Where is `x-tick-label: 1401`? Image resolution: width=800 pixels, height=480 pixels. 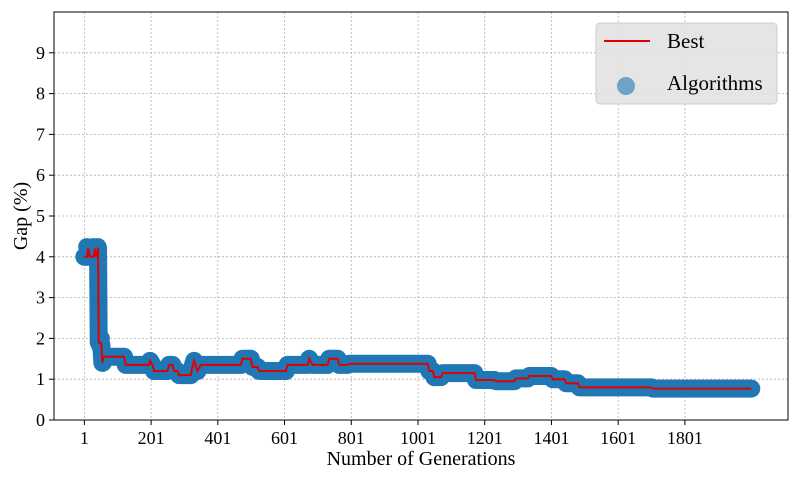
x-tick-label: 1401 is located at coordinates (551, 438).